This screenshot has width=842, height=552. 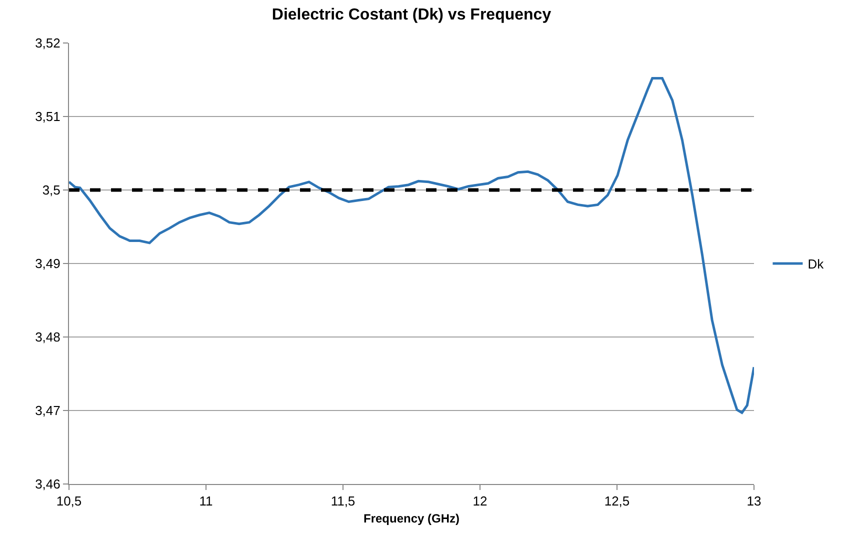 I want to click on y-tick-label: 3,48, so click(x=47, y=337).